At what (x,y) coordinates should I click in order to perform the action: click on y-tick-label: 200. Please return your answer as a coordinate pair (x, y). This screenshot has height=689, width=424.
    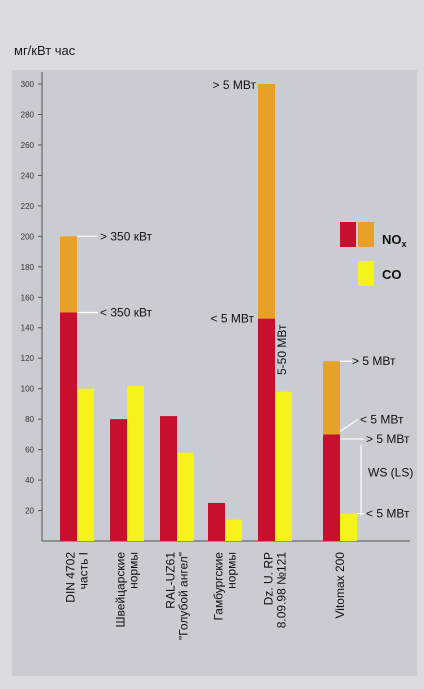
    Looking at the image, I should click on (28, 236).